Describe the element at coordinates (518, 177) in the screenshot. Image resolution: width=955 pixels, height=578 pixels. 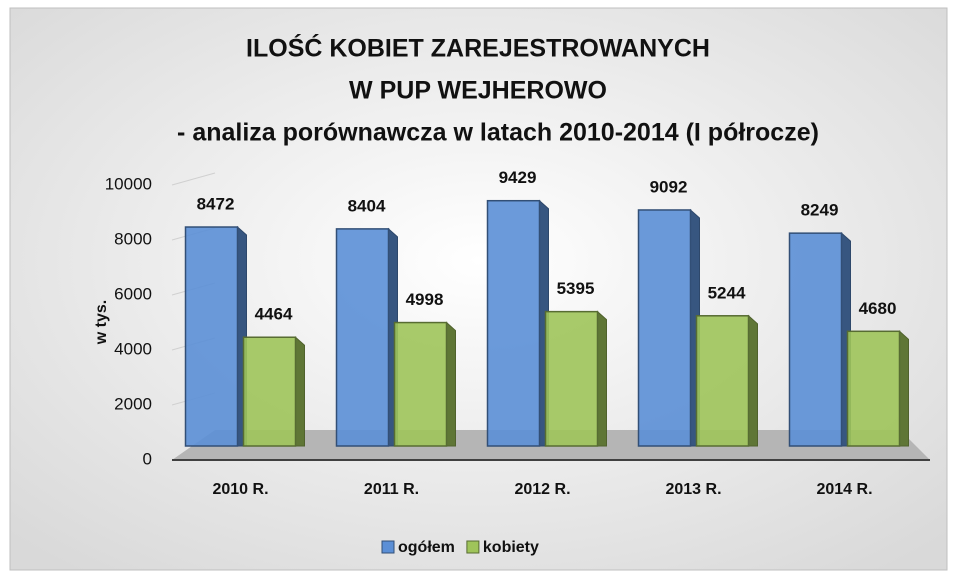
I see `value-label: 9429` at that location.